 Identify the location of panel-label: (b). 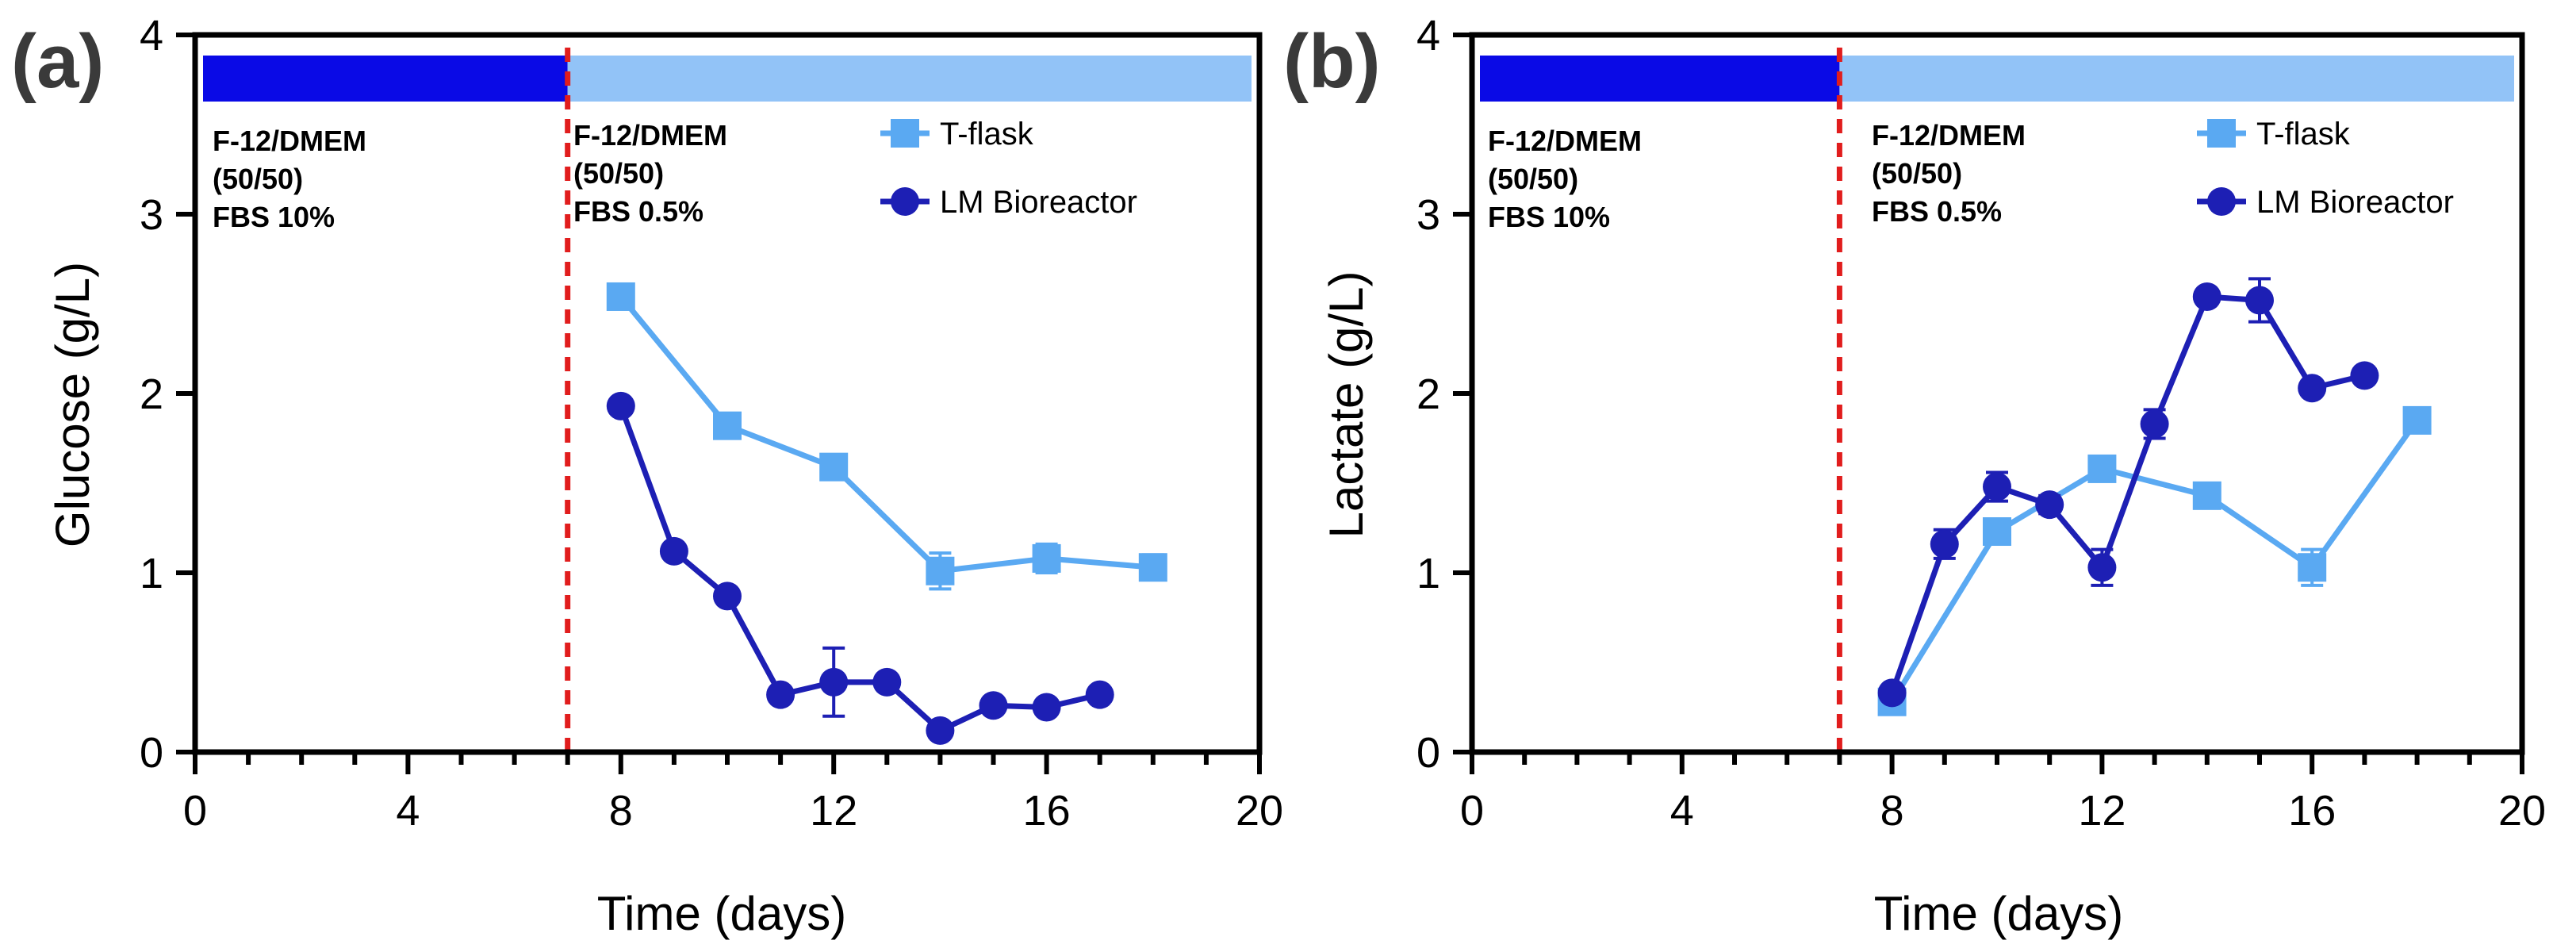
(1332, 61).